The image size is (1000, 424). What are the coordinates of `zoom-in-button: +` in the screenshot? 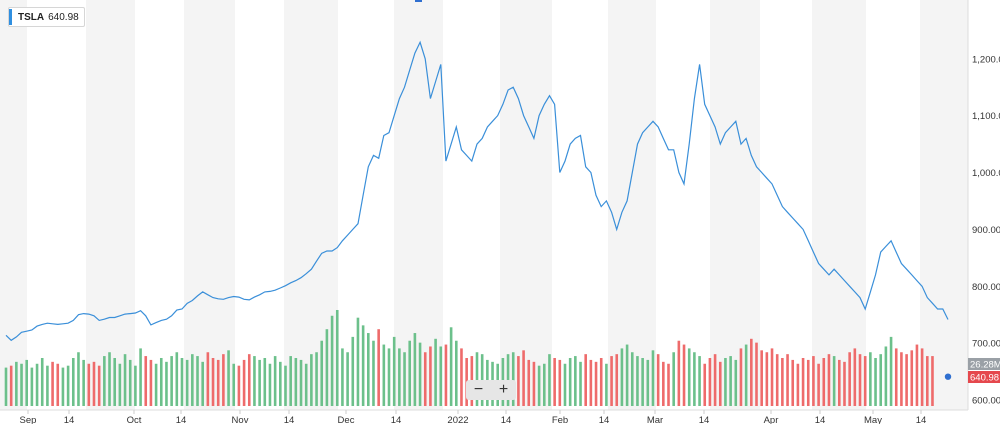 It's located at (503, 389).